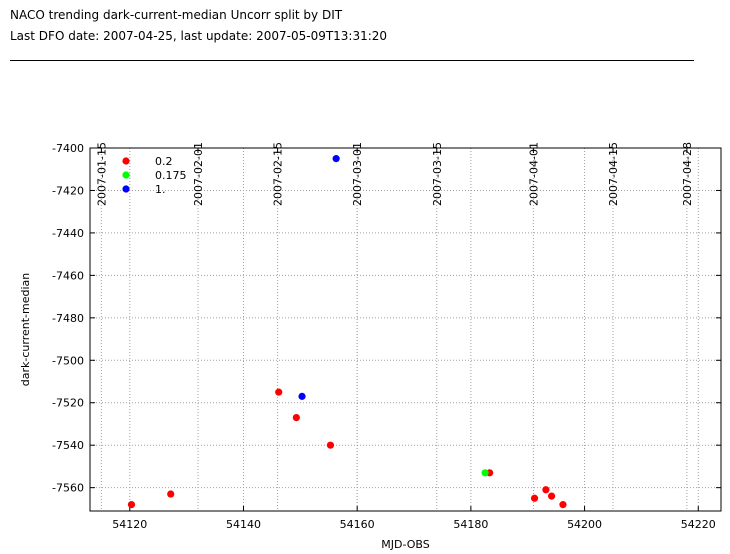  I want to click on y-tick-label: -7420, so click(68, 190).